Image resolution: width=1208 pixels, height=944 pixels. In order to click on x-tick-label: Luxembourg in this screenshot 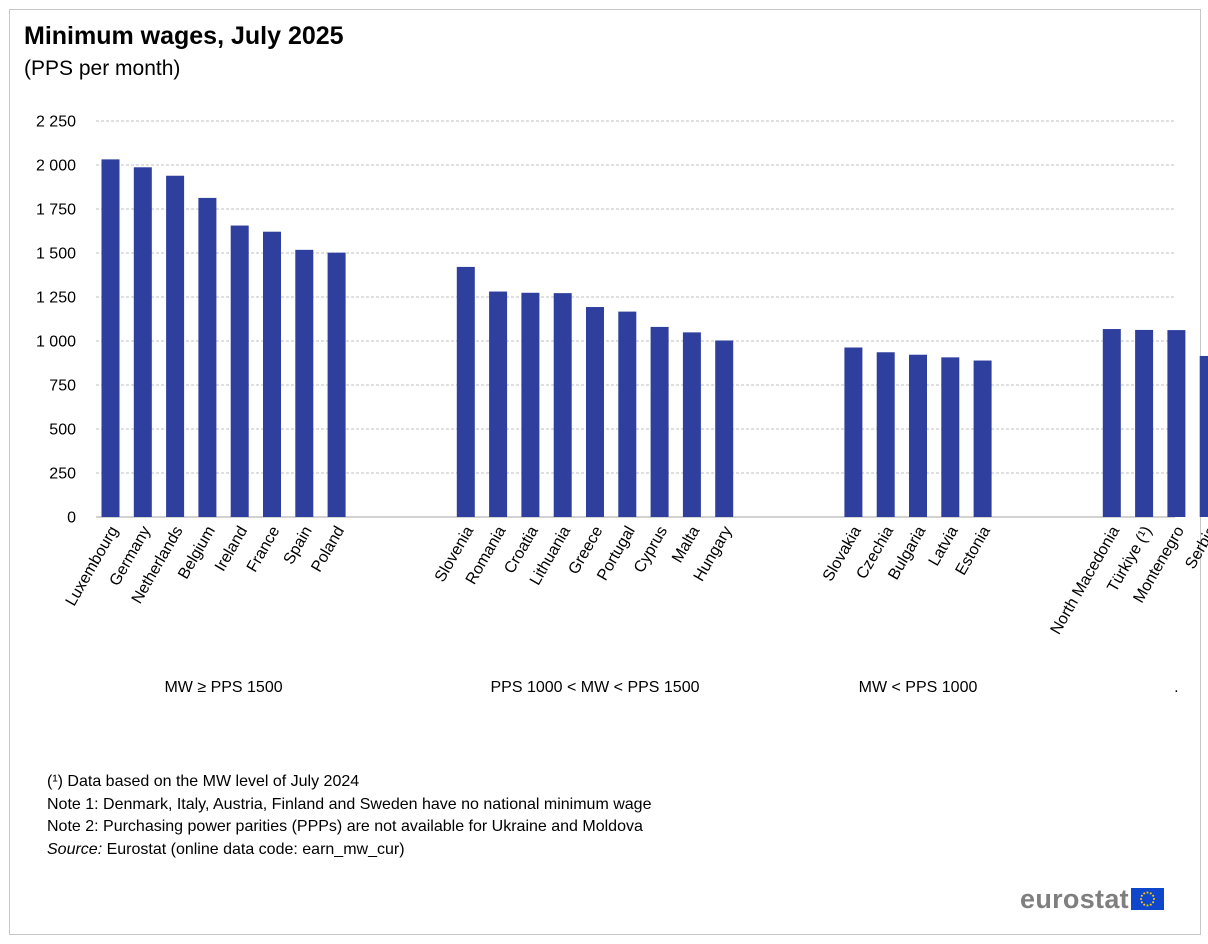, I will do `click(92, 567)`.